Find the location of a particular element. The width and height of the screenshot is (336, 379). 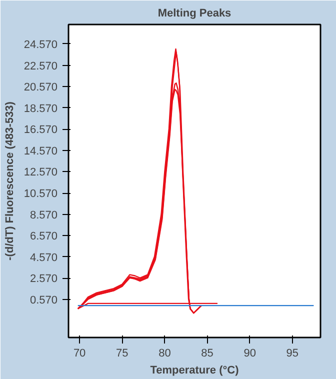

y-tick-label: 8.570 is located at coordinates (44, 215).